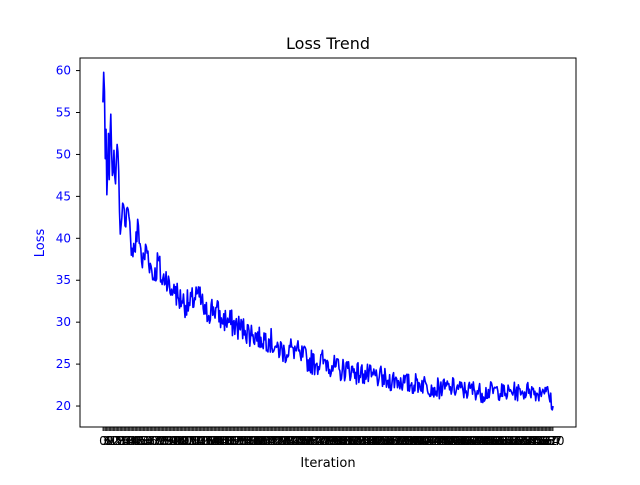 The image size is (640, 485). Describe the element at coordinates (512, 441) in the screenshot. I see `svg-text: 519` at that location.